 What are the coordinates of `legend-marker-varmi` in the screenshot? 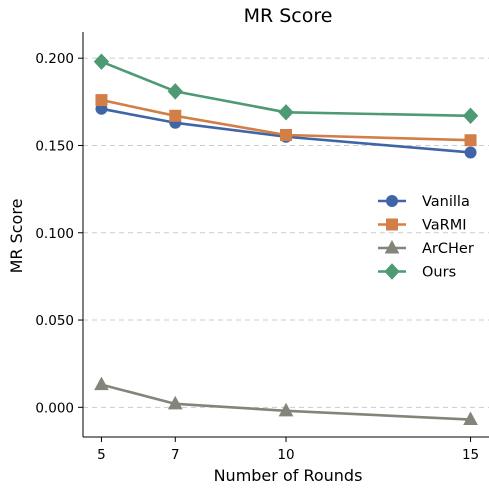 It's located at (392, 224).